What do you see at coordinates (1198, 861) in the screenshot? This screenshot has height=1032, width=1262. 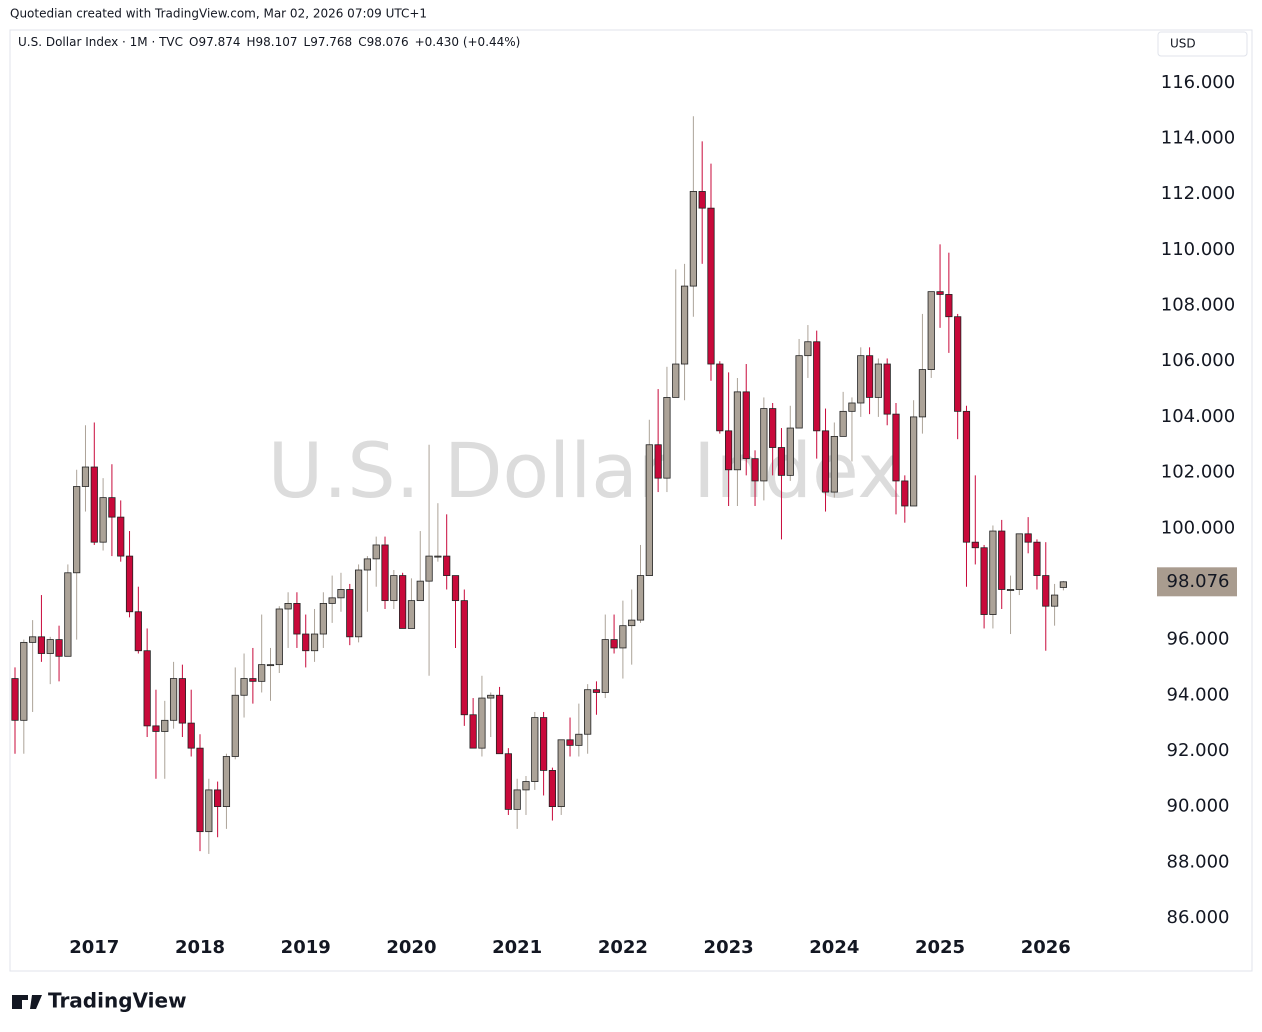 I see `y-tick-label: 88.000` at bounding box center [1198, 861].